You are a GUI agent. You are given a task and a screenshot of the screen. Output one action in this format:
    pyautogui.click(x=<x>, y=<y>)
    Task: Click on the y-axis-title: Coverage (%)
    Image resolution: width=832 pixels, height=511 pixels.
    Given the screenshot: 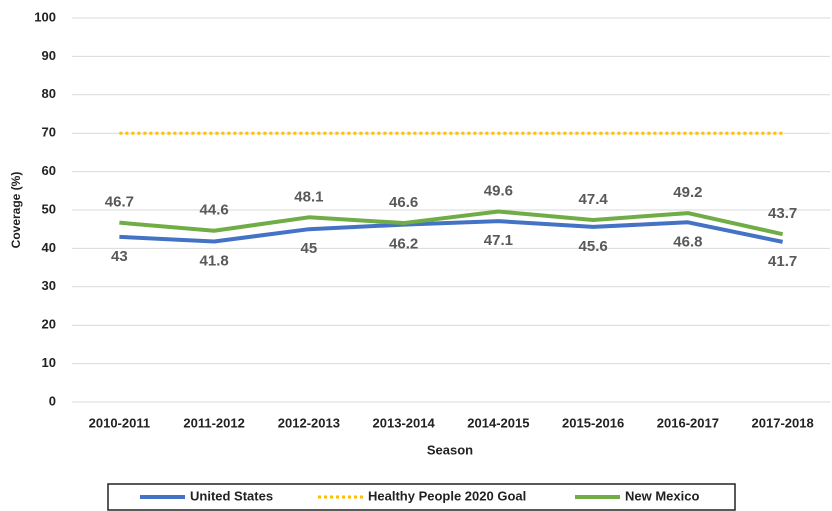 What is the action you would take?
    pyautogui.click(x=16, y=210)
    